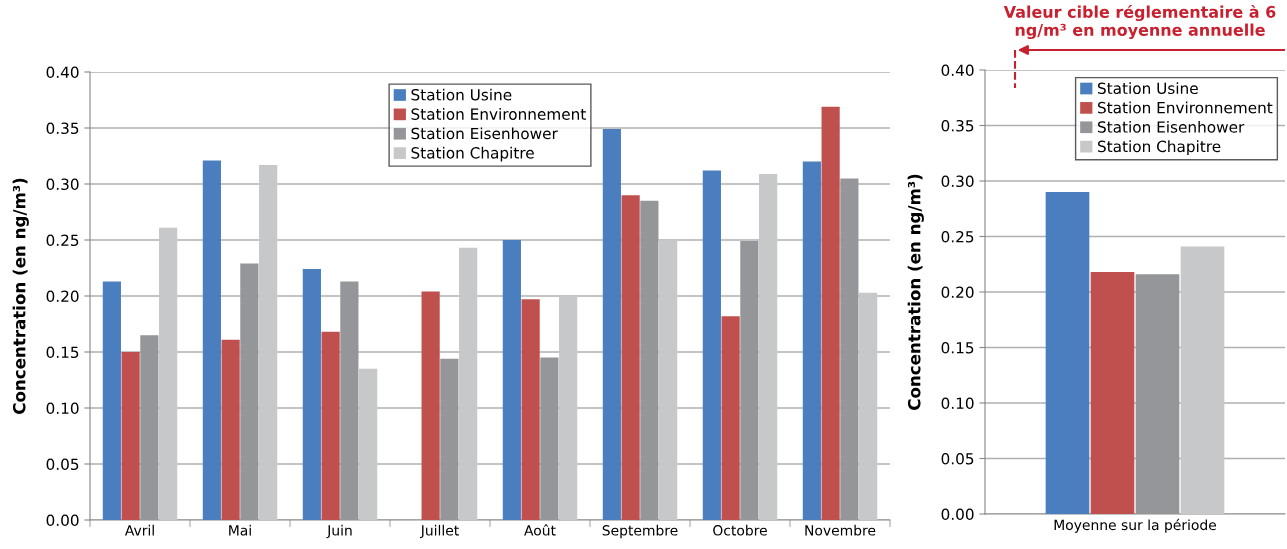 The image size is (1287, 549). I want to click on x-tick-label: Novembre, so click(840, 530).